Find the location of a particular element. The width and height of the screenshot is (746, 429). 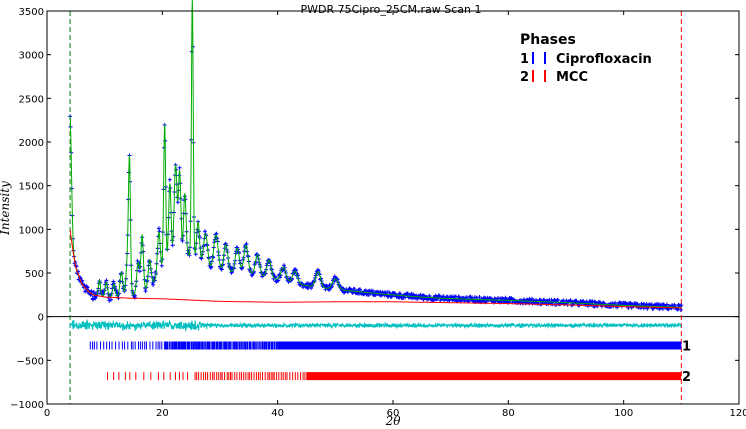

y-tick-label: 1000 is located at coordinates (31, 230).